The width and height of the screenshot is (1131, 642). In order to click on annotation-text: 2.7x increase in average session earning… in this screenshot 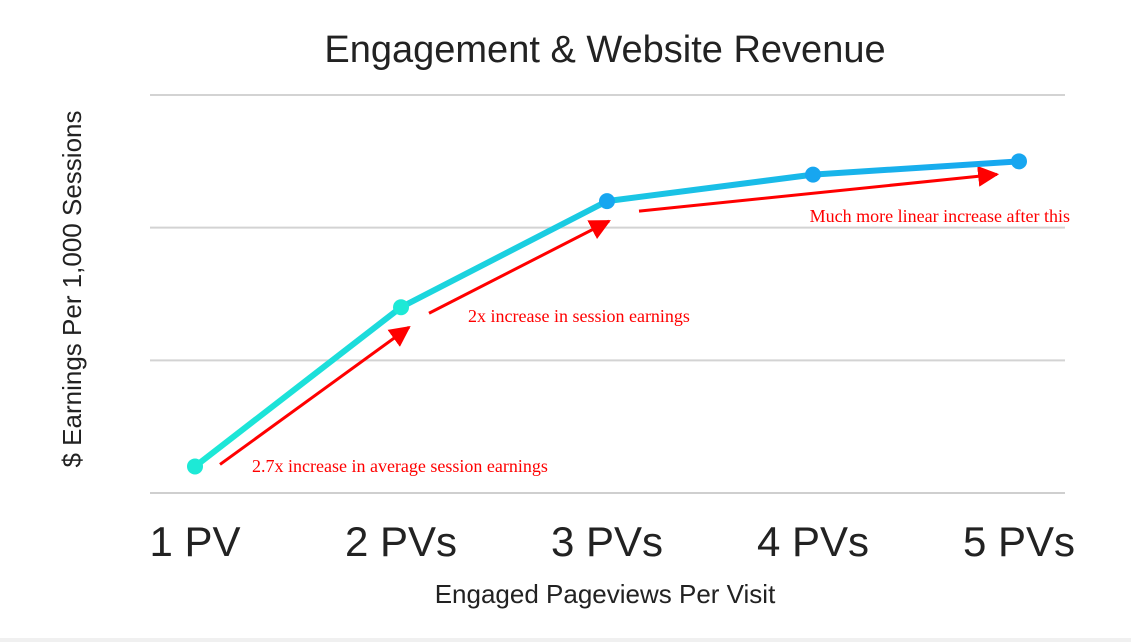, I will do `click(400, 466)`.